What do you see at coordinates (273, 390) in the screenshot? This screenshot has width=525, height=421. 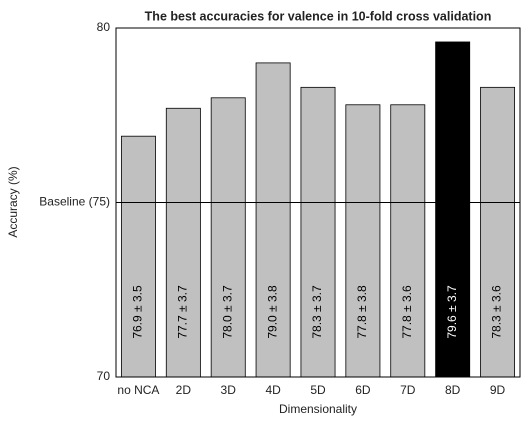 I see `x-tick-label: 4D` at bounding box center [273, 390].